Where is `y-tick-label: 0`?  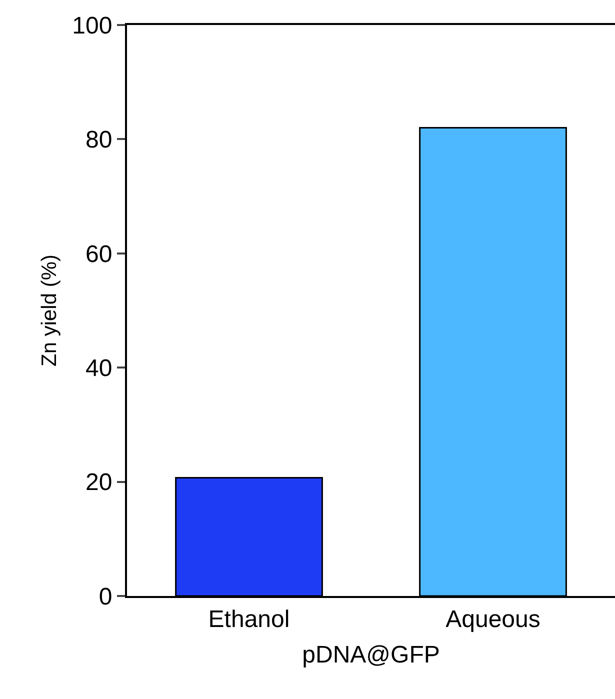 y-tick-label: 0 is located at coordinates (105, 596).